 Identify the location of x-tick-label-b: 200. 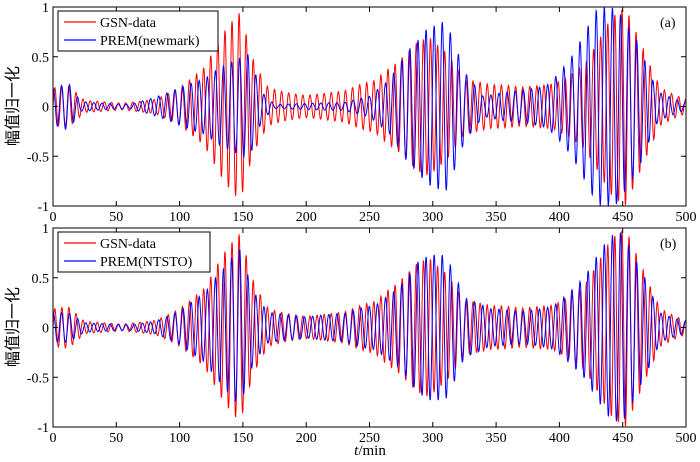
(306, 438).